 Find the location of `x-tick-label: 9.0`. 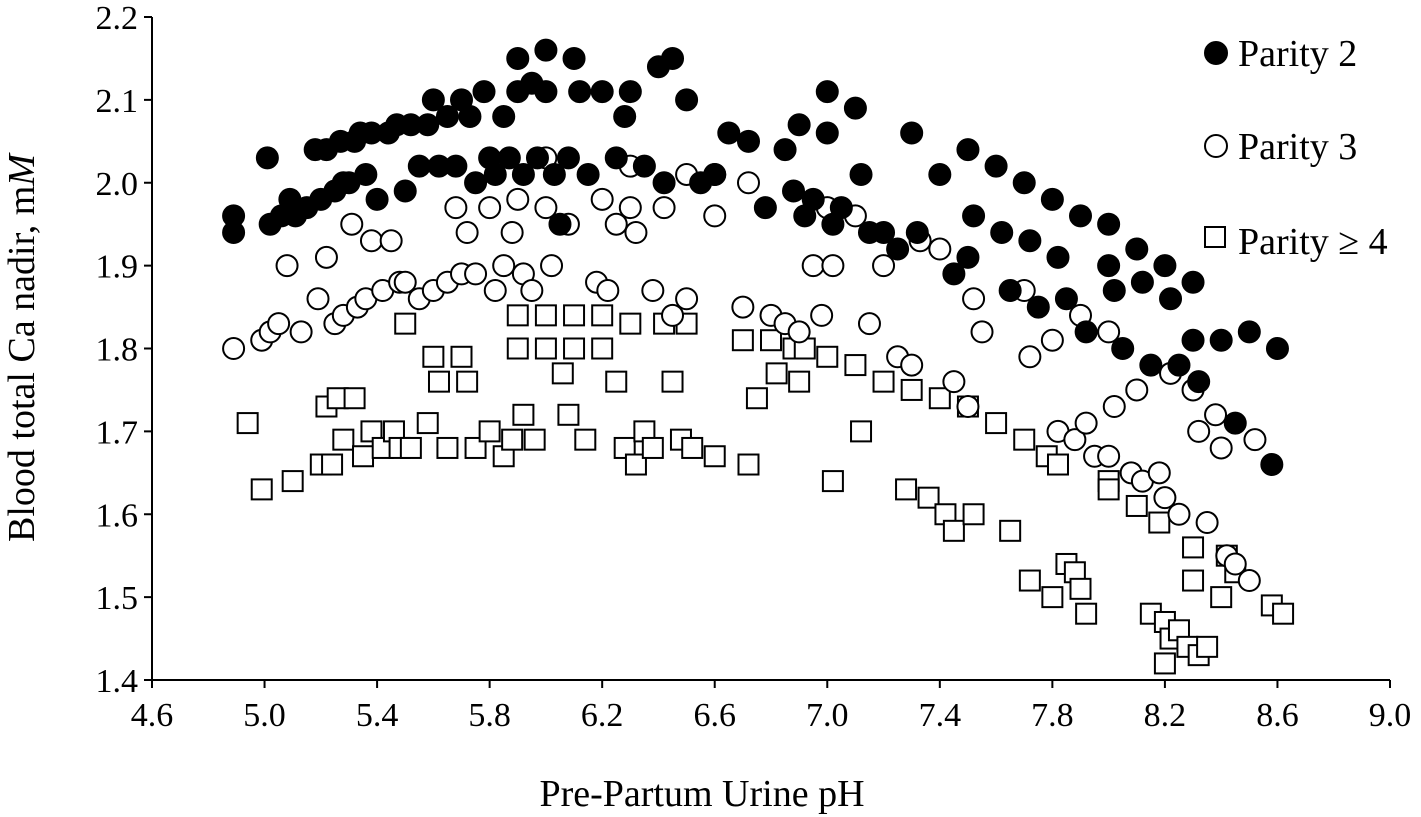

x-tick-label: 9.0 is located at coordinates (1390, 715).